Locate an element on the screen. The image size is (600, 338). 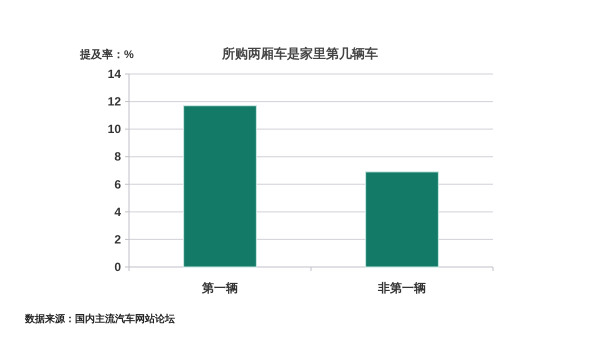
x-tick-label: 第一辆 is located at coordinates (219, 288).